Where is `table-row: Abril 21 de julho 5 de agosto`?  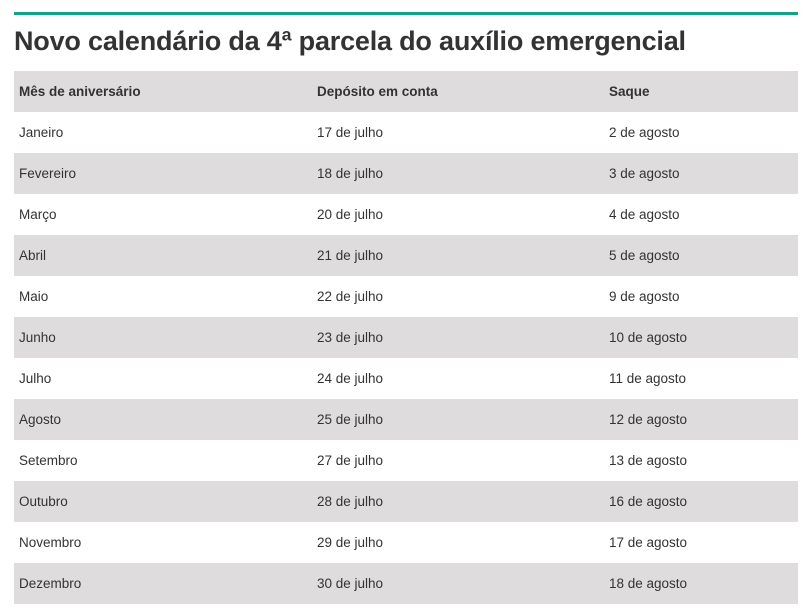 table-row: Abril 21 de julho 5 de agosto is located at coordinates (406, 255).